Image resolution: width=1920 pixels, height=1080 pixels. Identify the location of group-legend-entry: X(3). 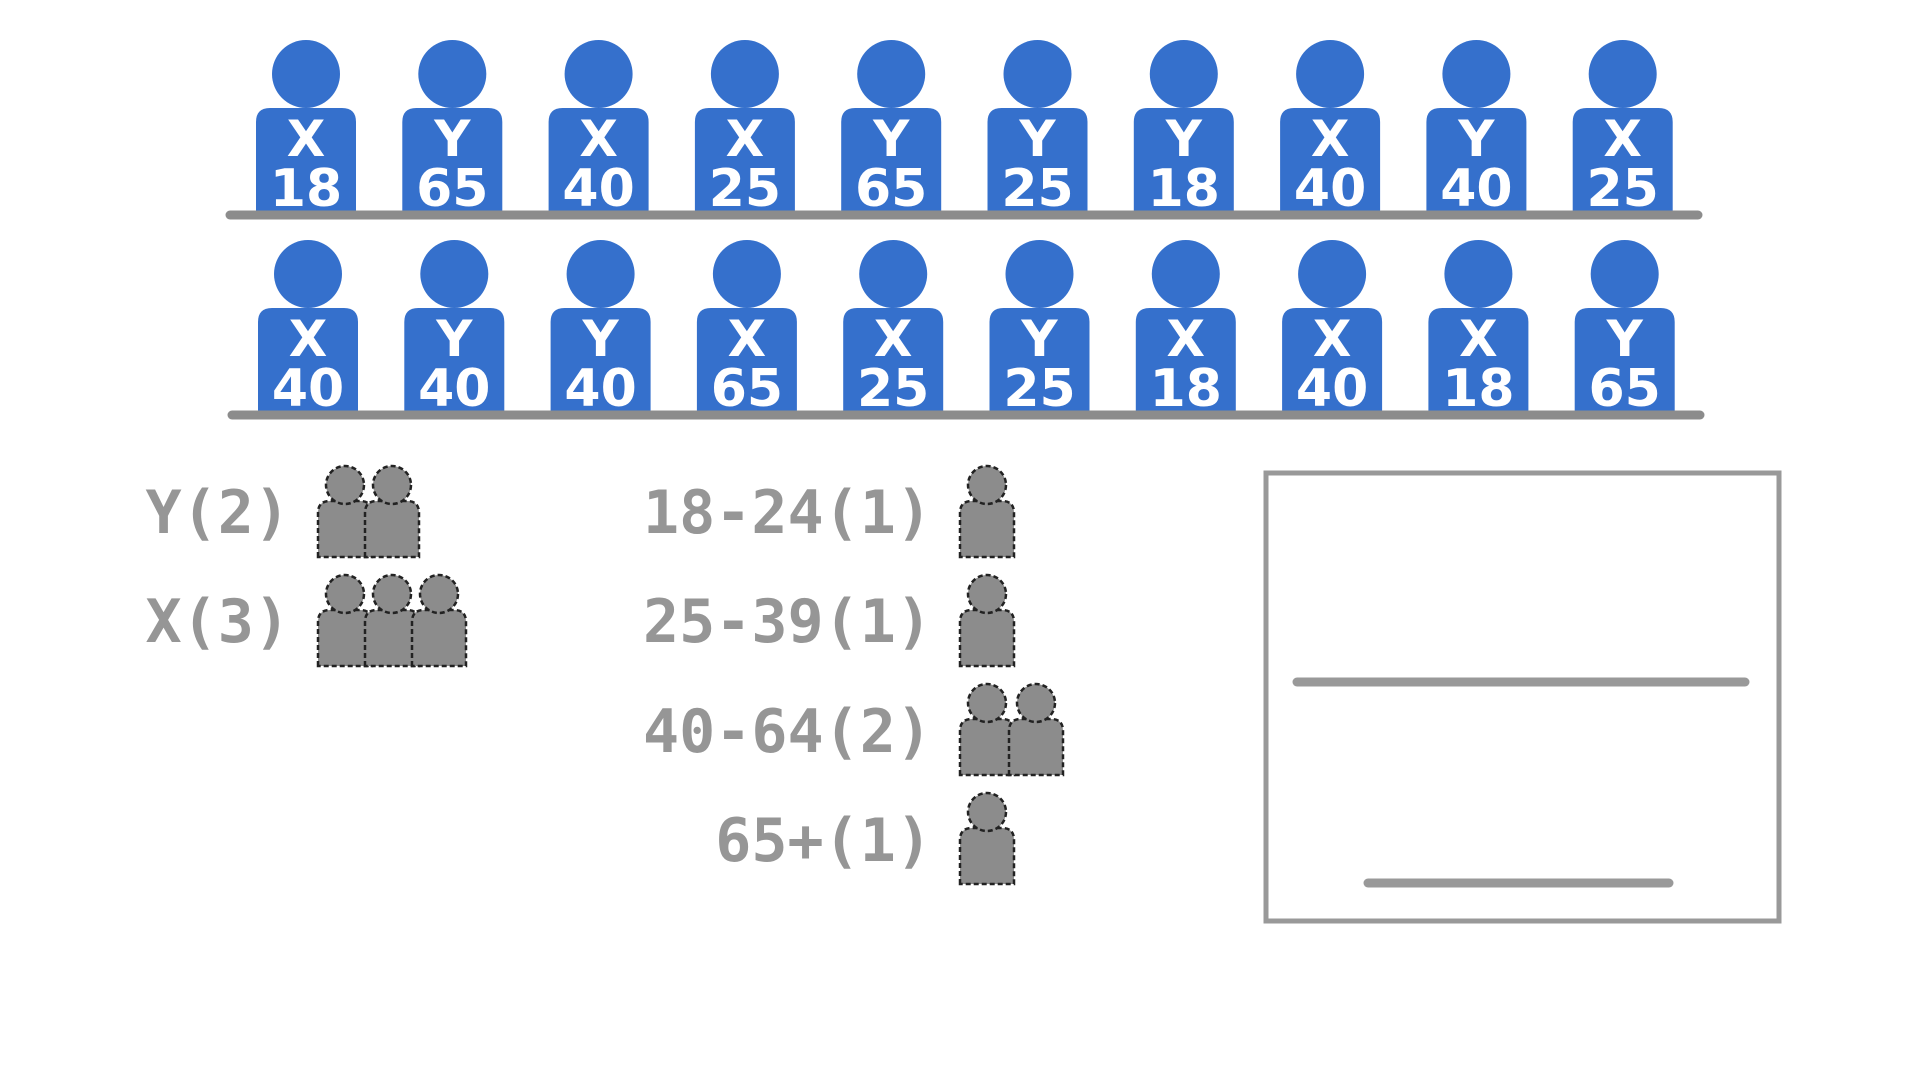
(307, 620).